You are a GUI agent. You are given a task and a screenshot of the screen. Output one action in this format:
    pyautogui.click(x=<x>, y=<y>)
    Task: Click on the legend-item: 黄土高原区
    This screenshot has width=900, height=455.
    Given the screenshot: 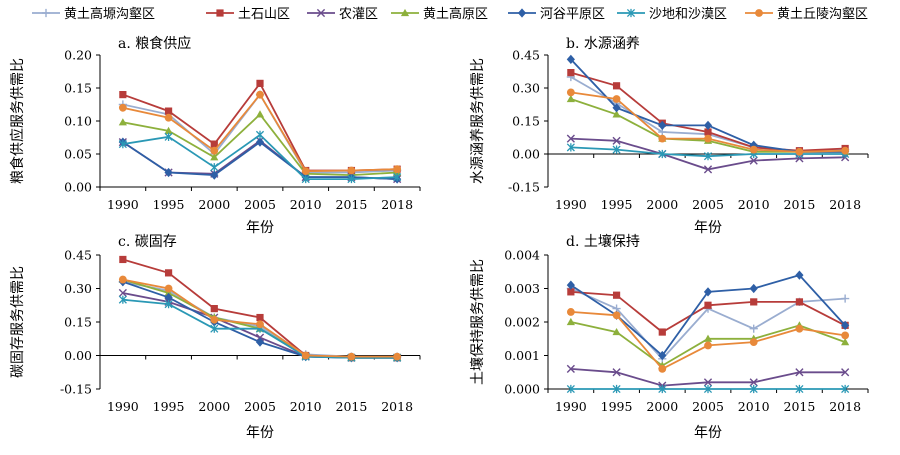 What is the action you would take?
    pyautogui.click(x=439, y=14)
    